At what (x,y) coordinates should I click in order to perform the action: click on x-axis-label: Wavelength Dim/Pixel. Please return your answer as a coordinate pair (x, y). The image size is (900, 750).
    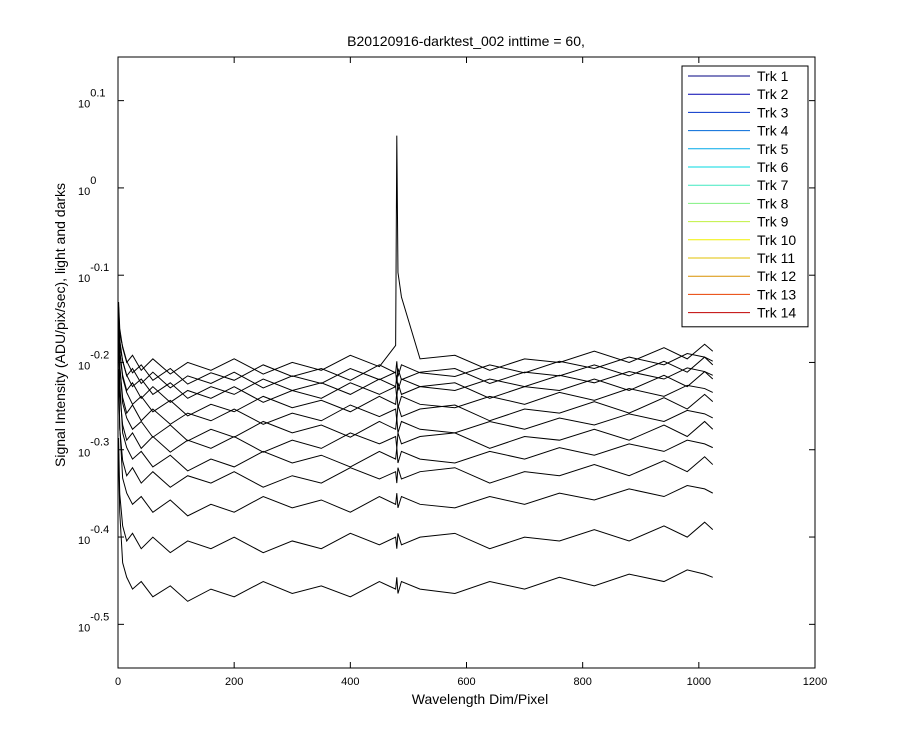
    Looking at the image, I should click on (480, 699).